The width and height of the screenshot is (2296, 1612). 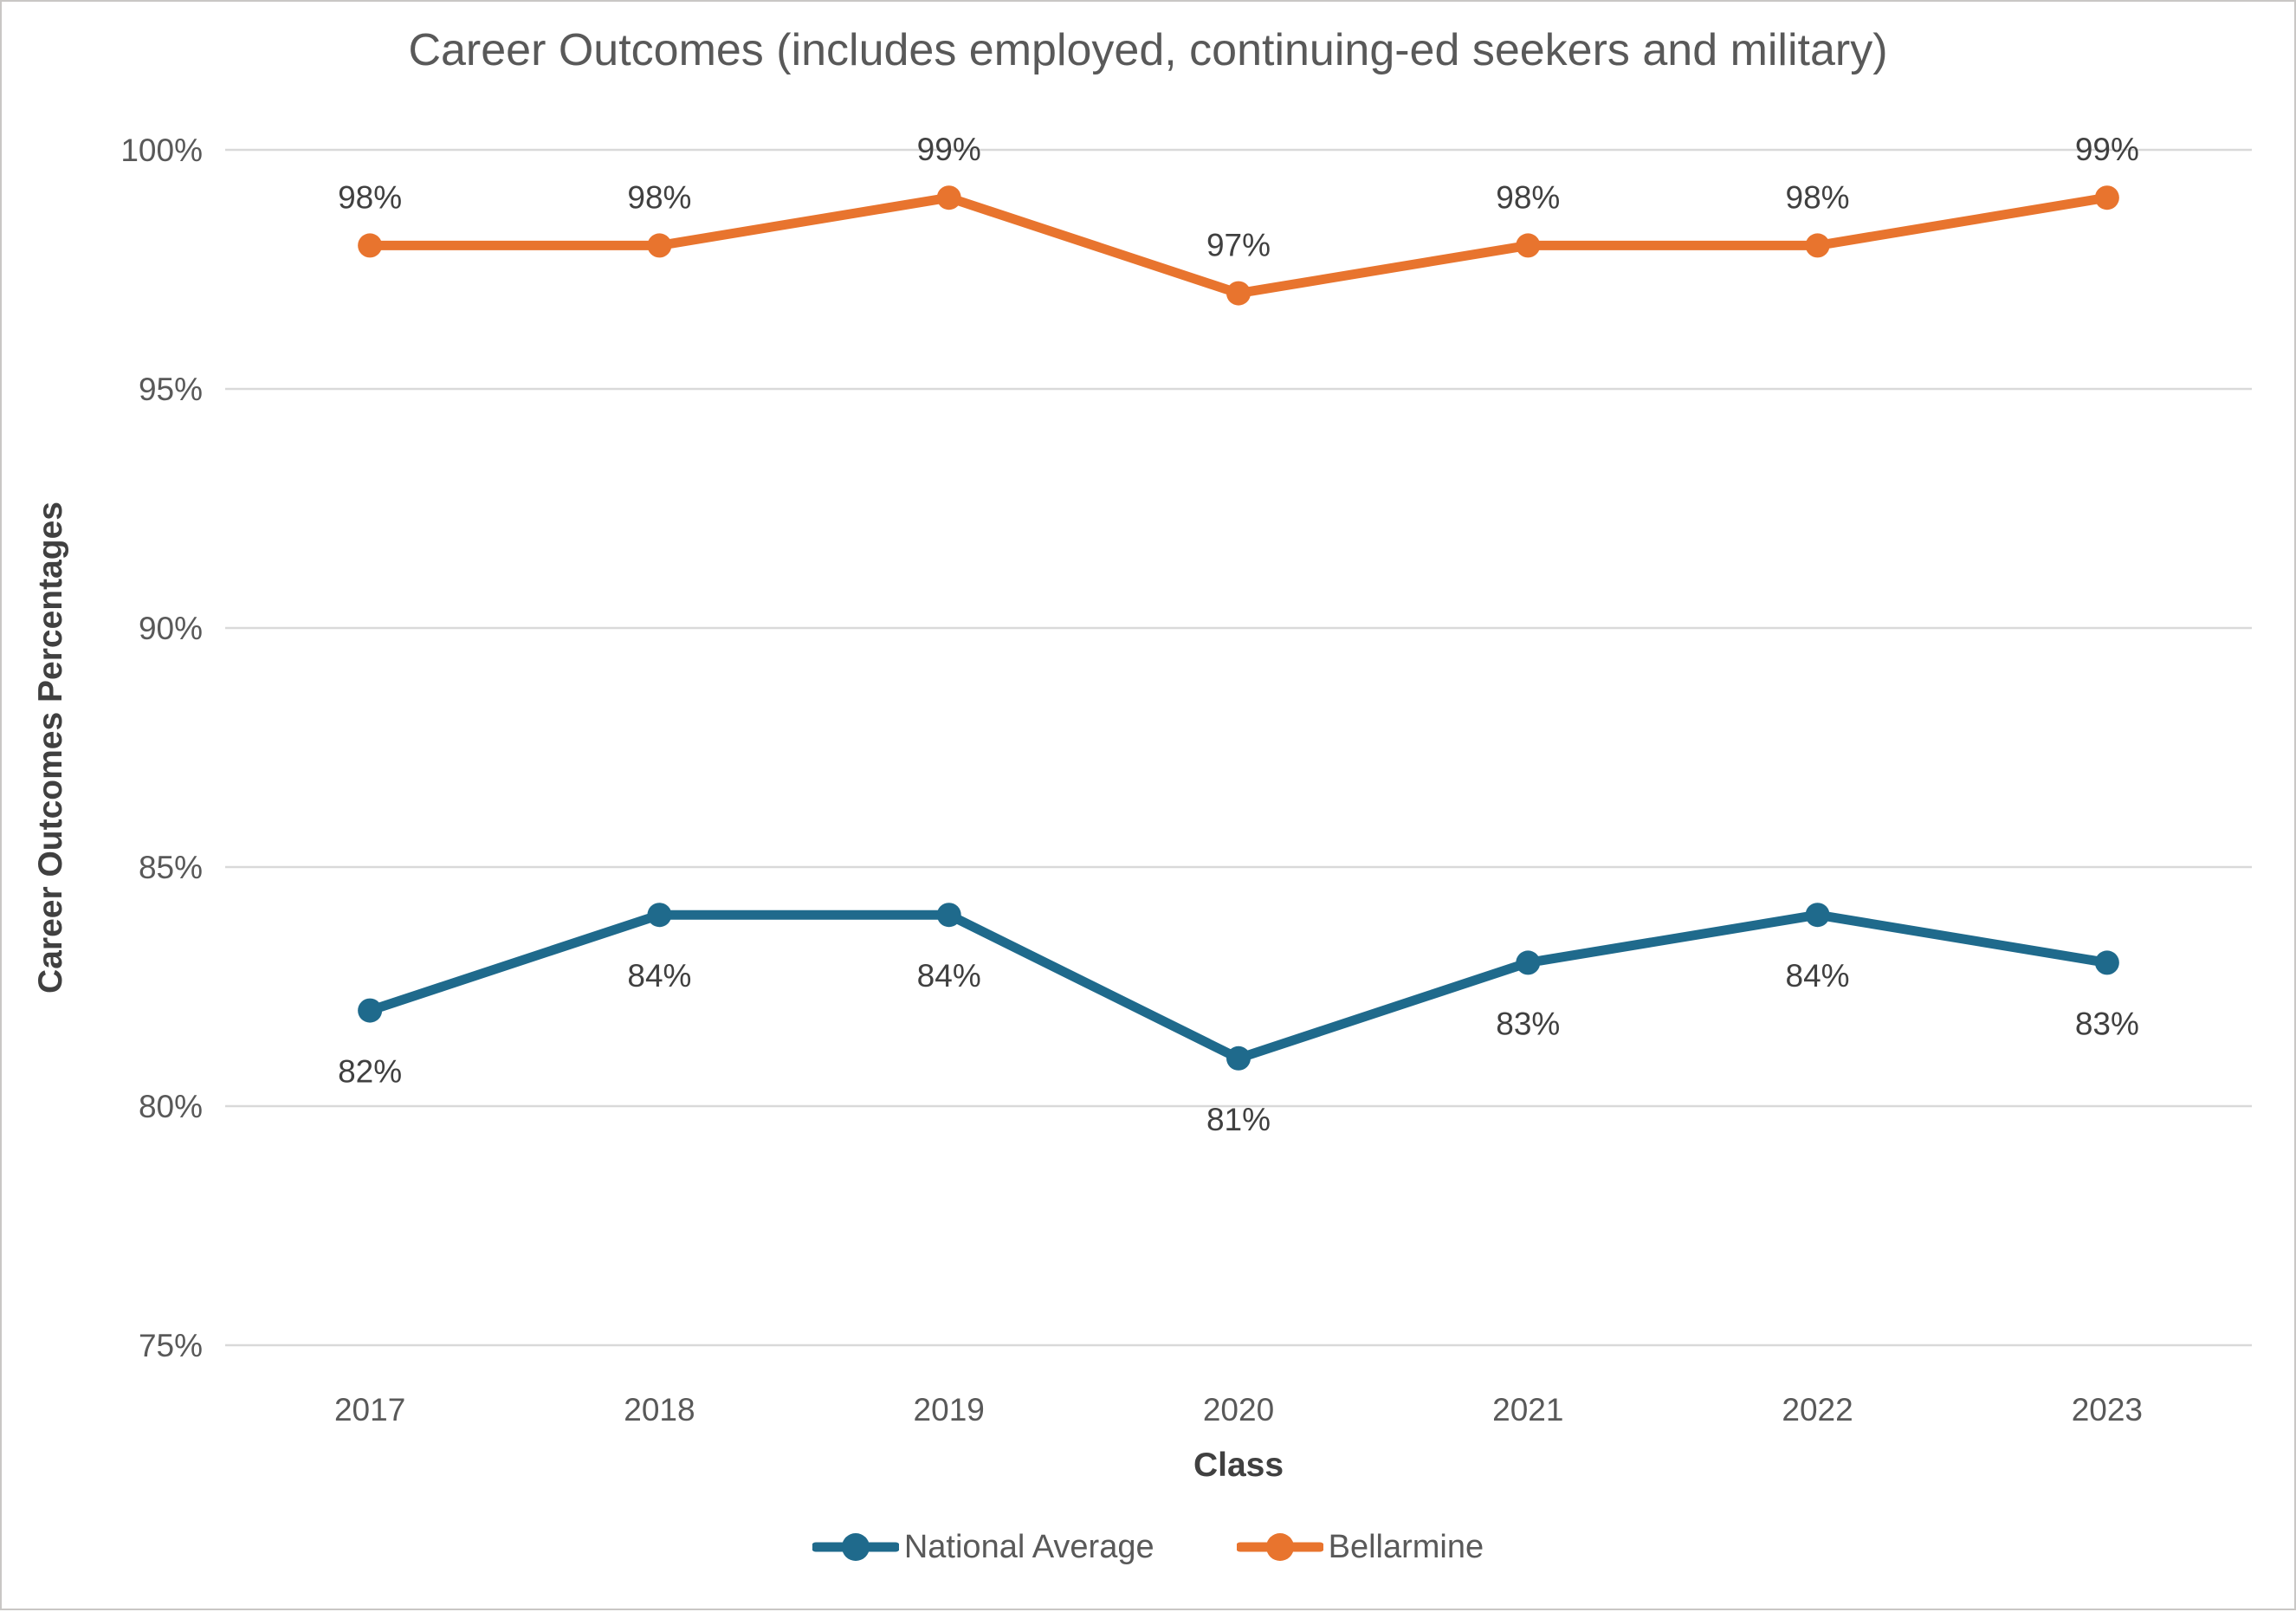 What do you see at coordinates (370, 1409) in the screenshot?
I see `x-tick-label: 2017` at bounding box center [370, 1409].